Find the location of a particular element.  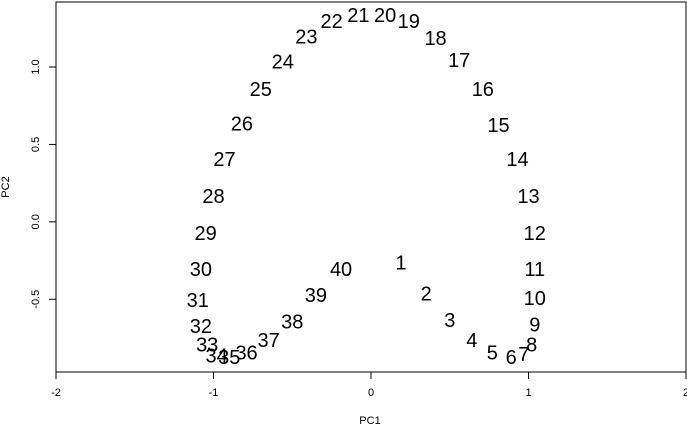

point-label-35: 35 is located at coordinates (229, 358).